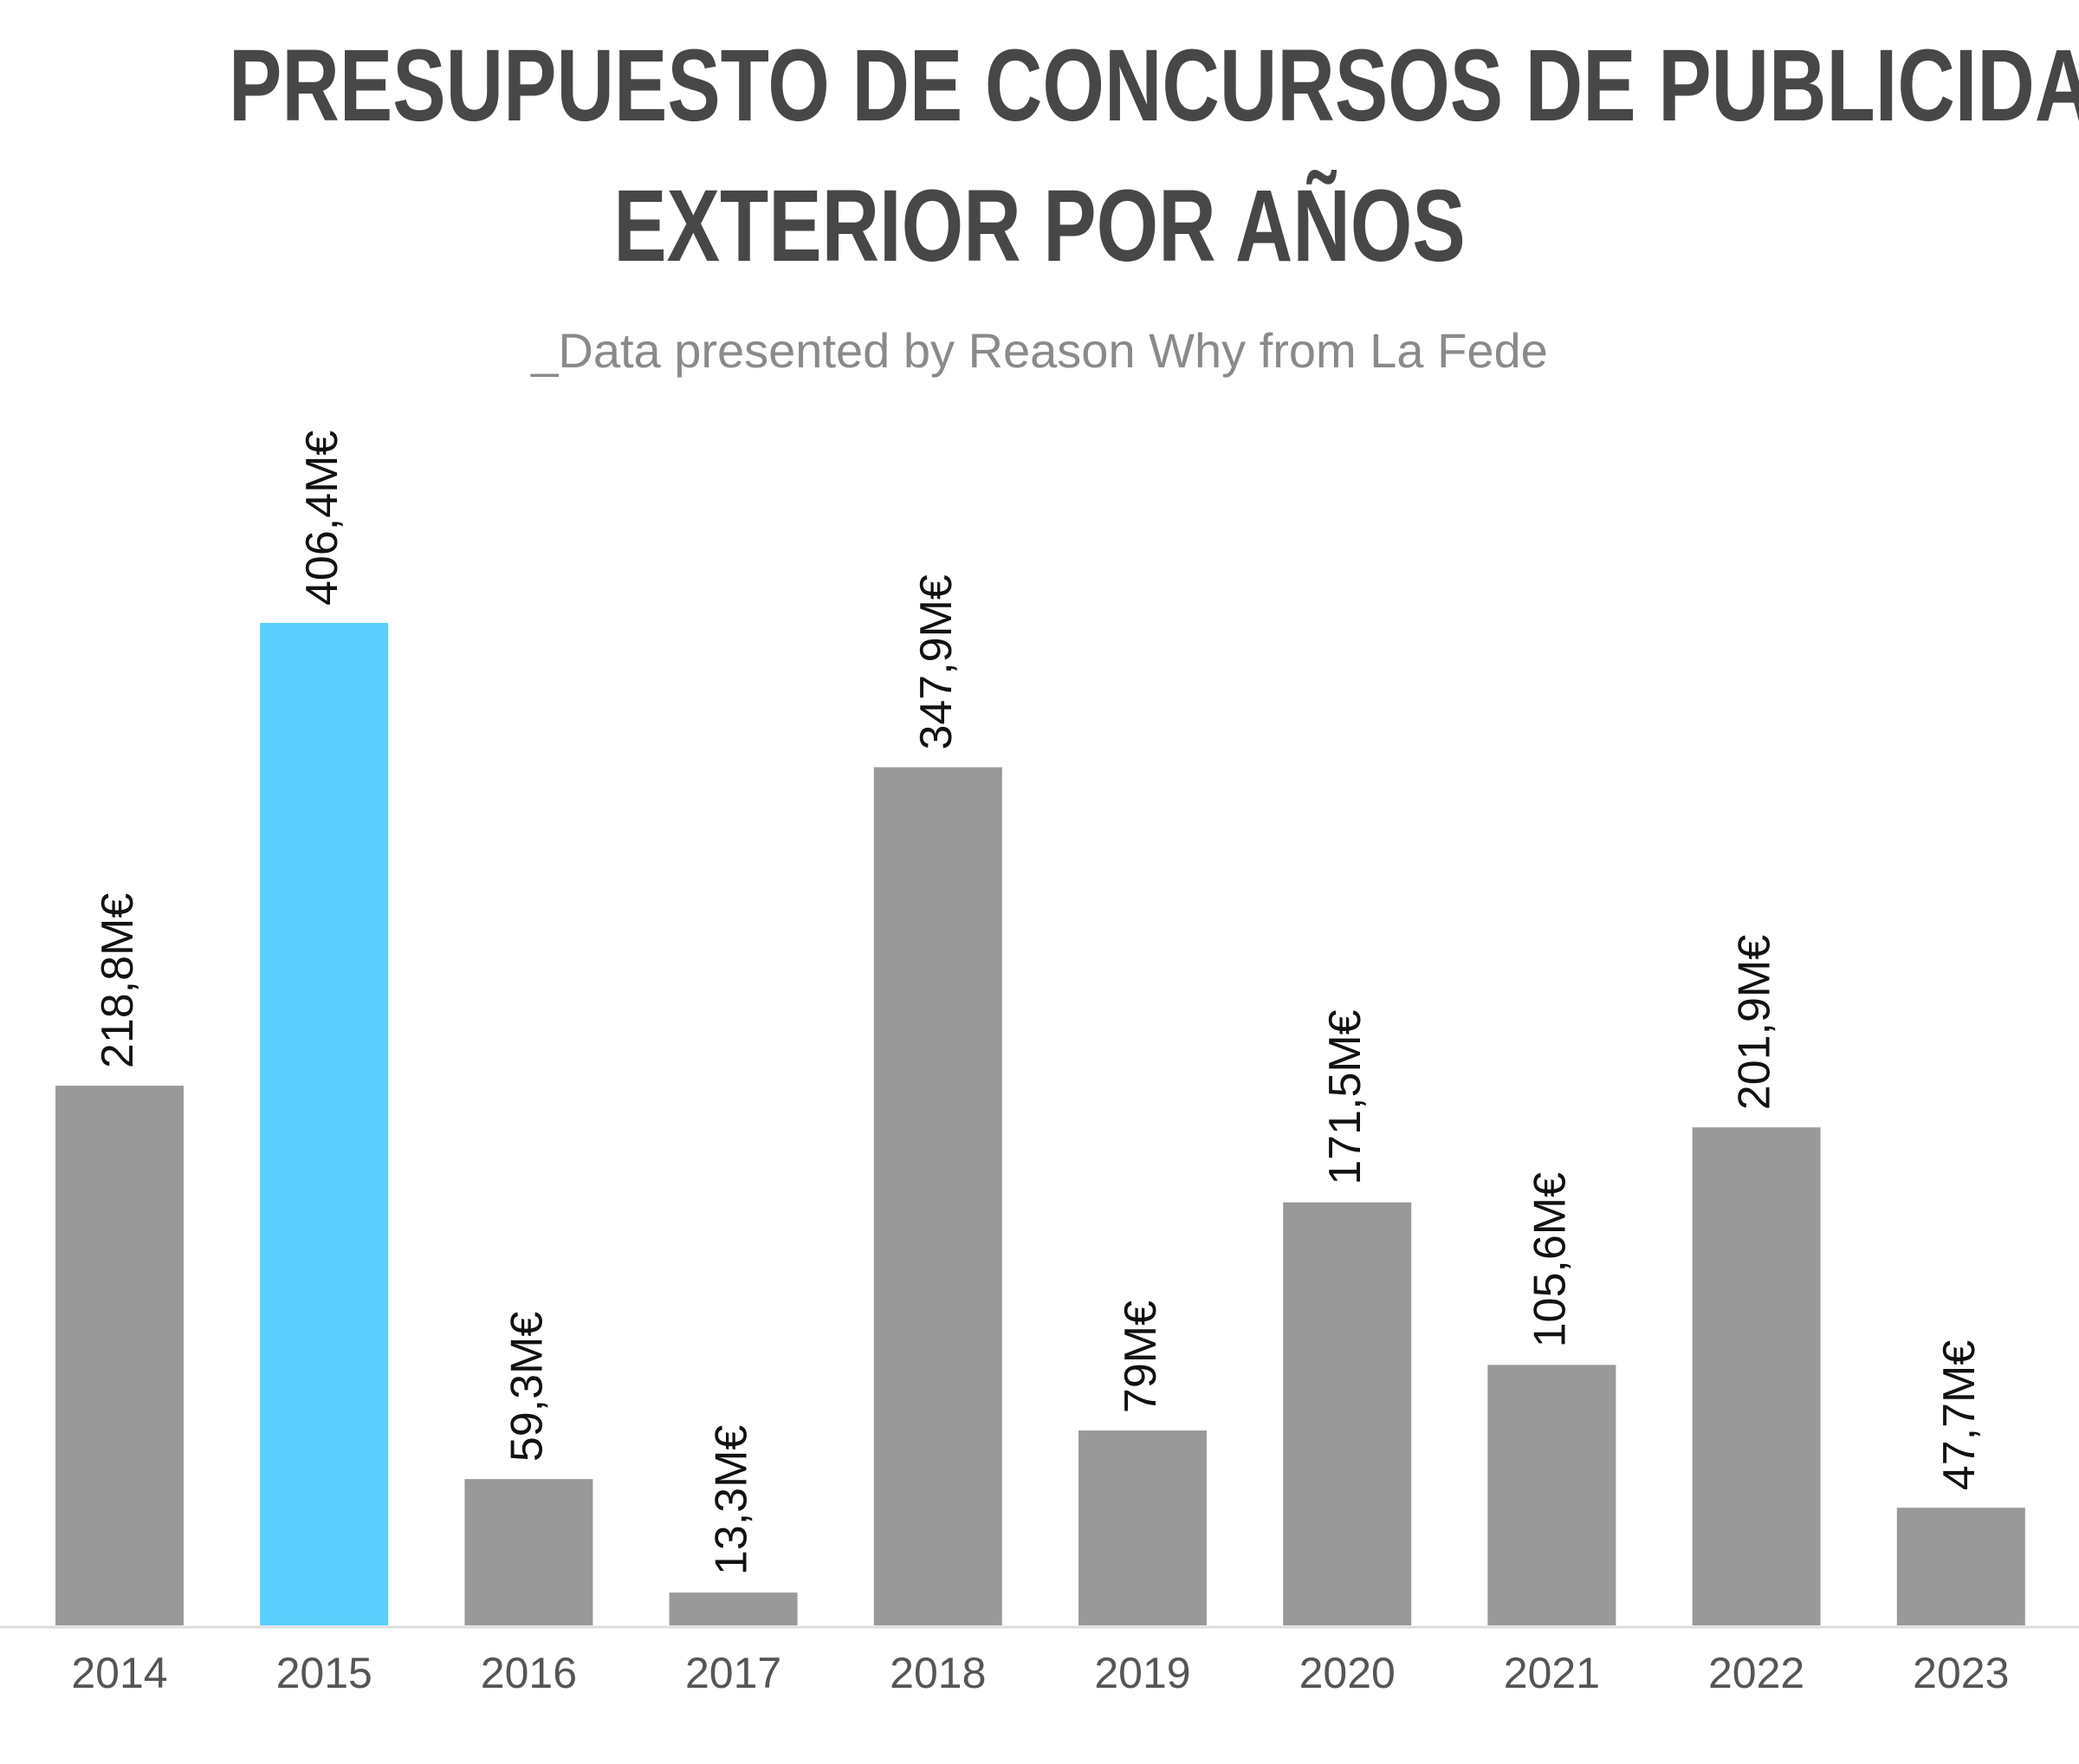 The width and height of the screenshot is (2079, 1764). What do you see at coordinates (527, 1387) in the screenshot?
I see `value-label-2016: 59,3M€` at bounding box center [527, 1387].